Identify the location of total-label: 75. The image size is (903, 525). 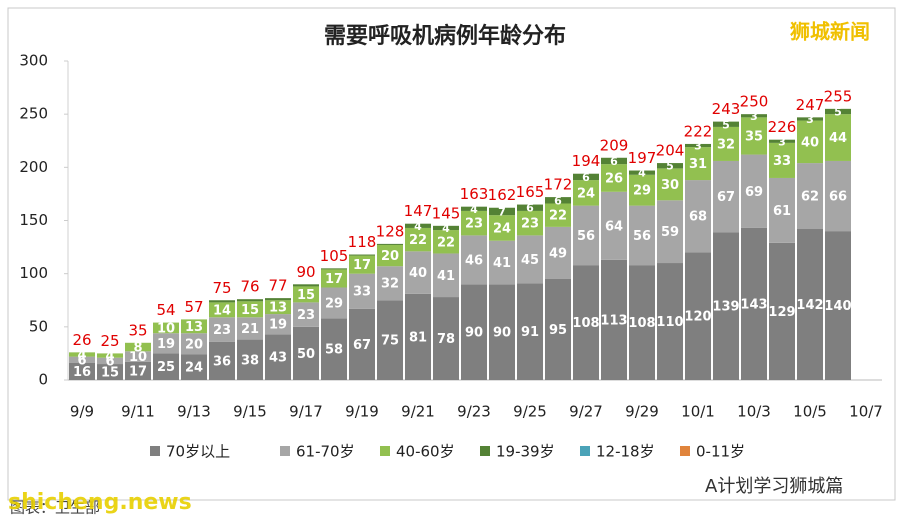
(221, 288).